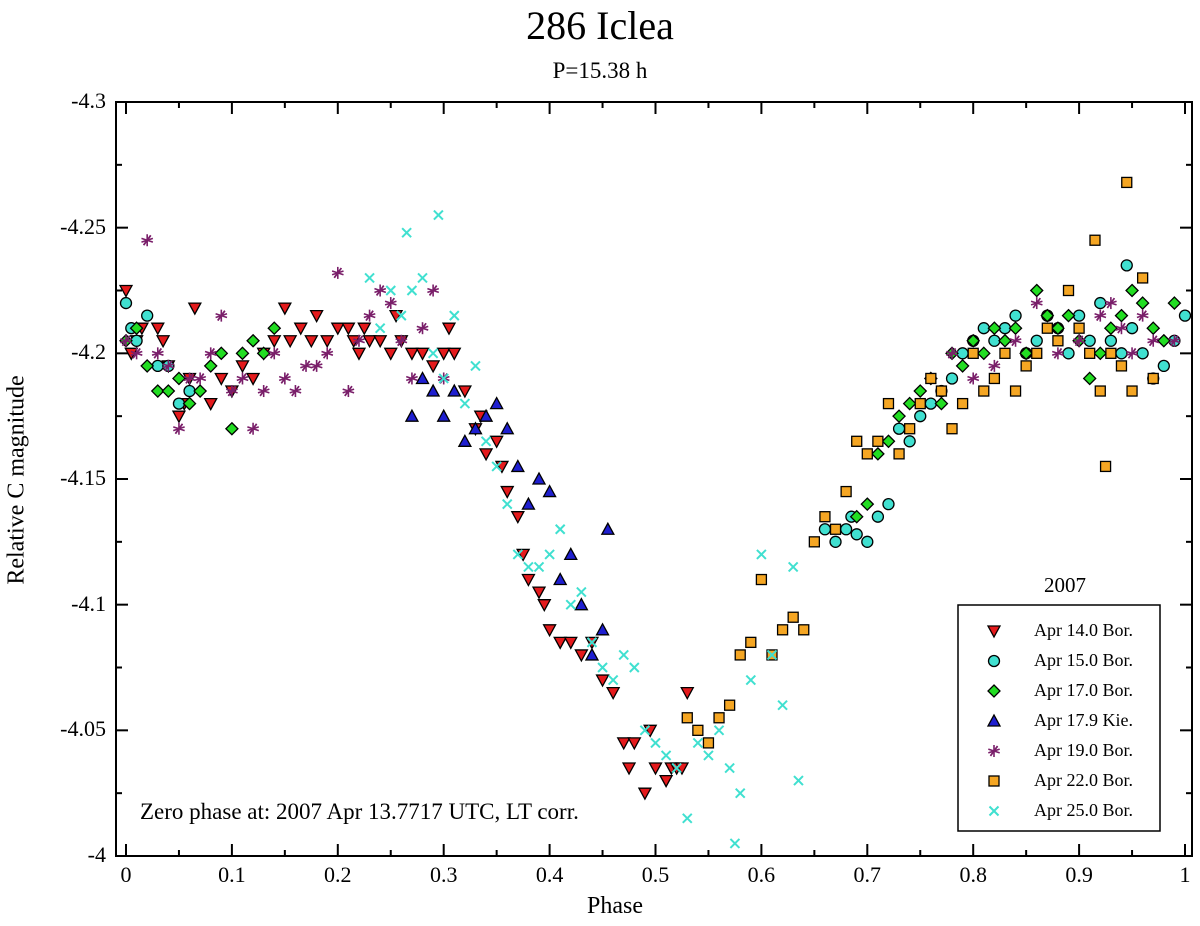  What do you see at coordinates (973, 874) in the screenshot?
I see `x-tick-label: 0.8` at bounding box center [973, 874].